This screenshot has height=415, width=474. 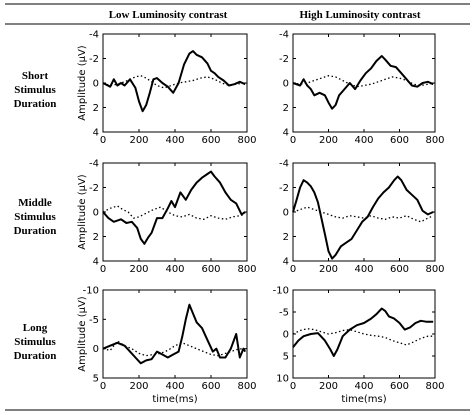 What do you see at coordinates (35, 76) in the screenshot?
I see `row-header-short-line1: Short` at bounding box center [35, 76].